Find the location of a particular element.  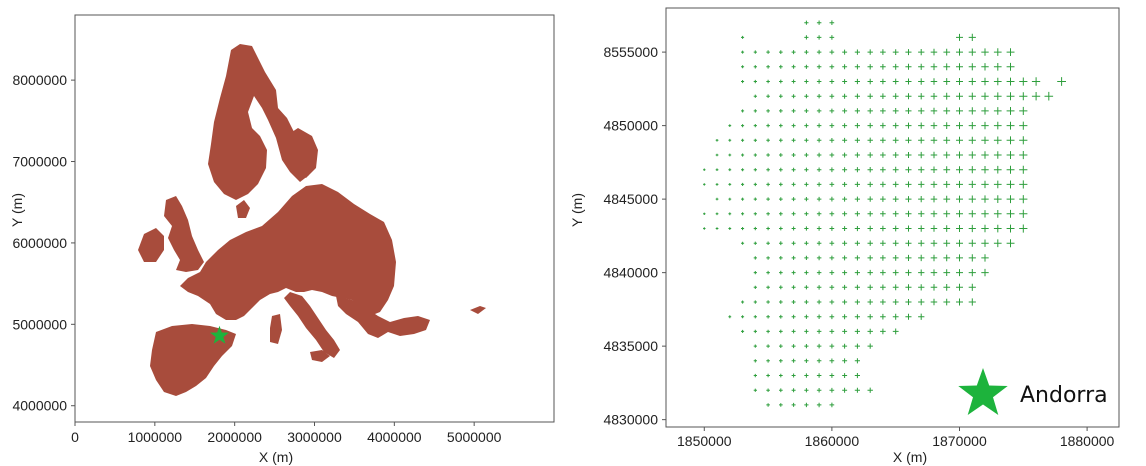

europe-y-tick-label: 8000000 is located at coordinates (39, 80).